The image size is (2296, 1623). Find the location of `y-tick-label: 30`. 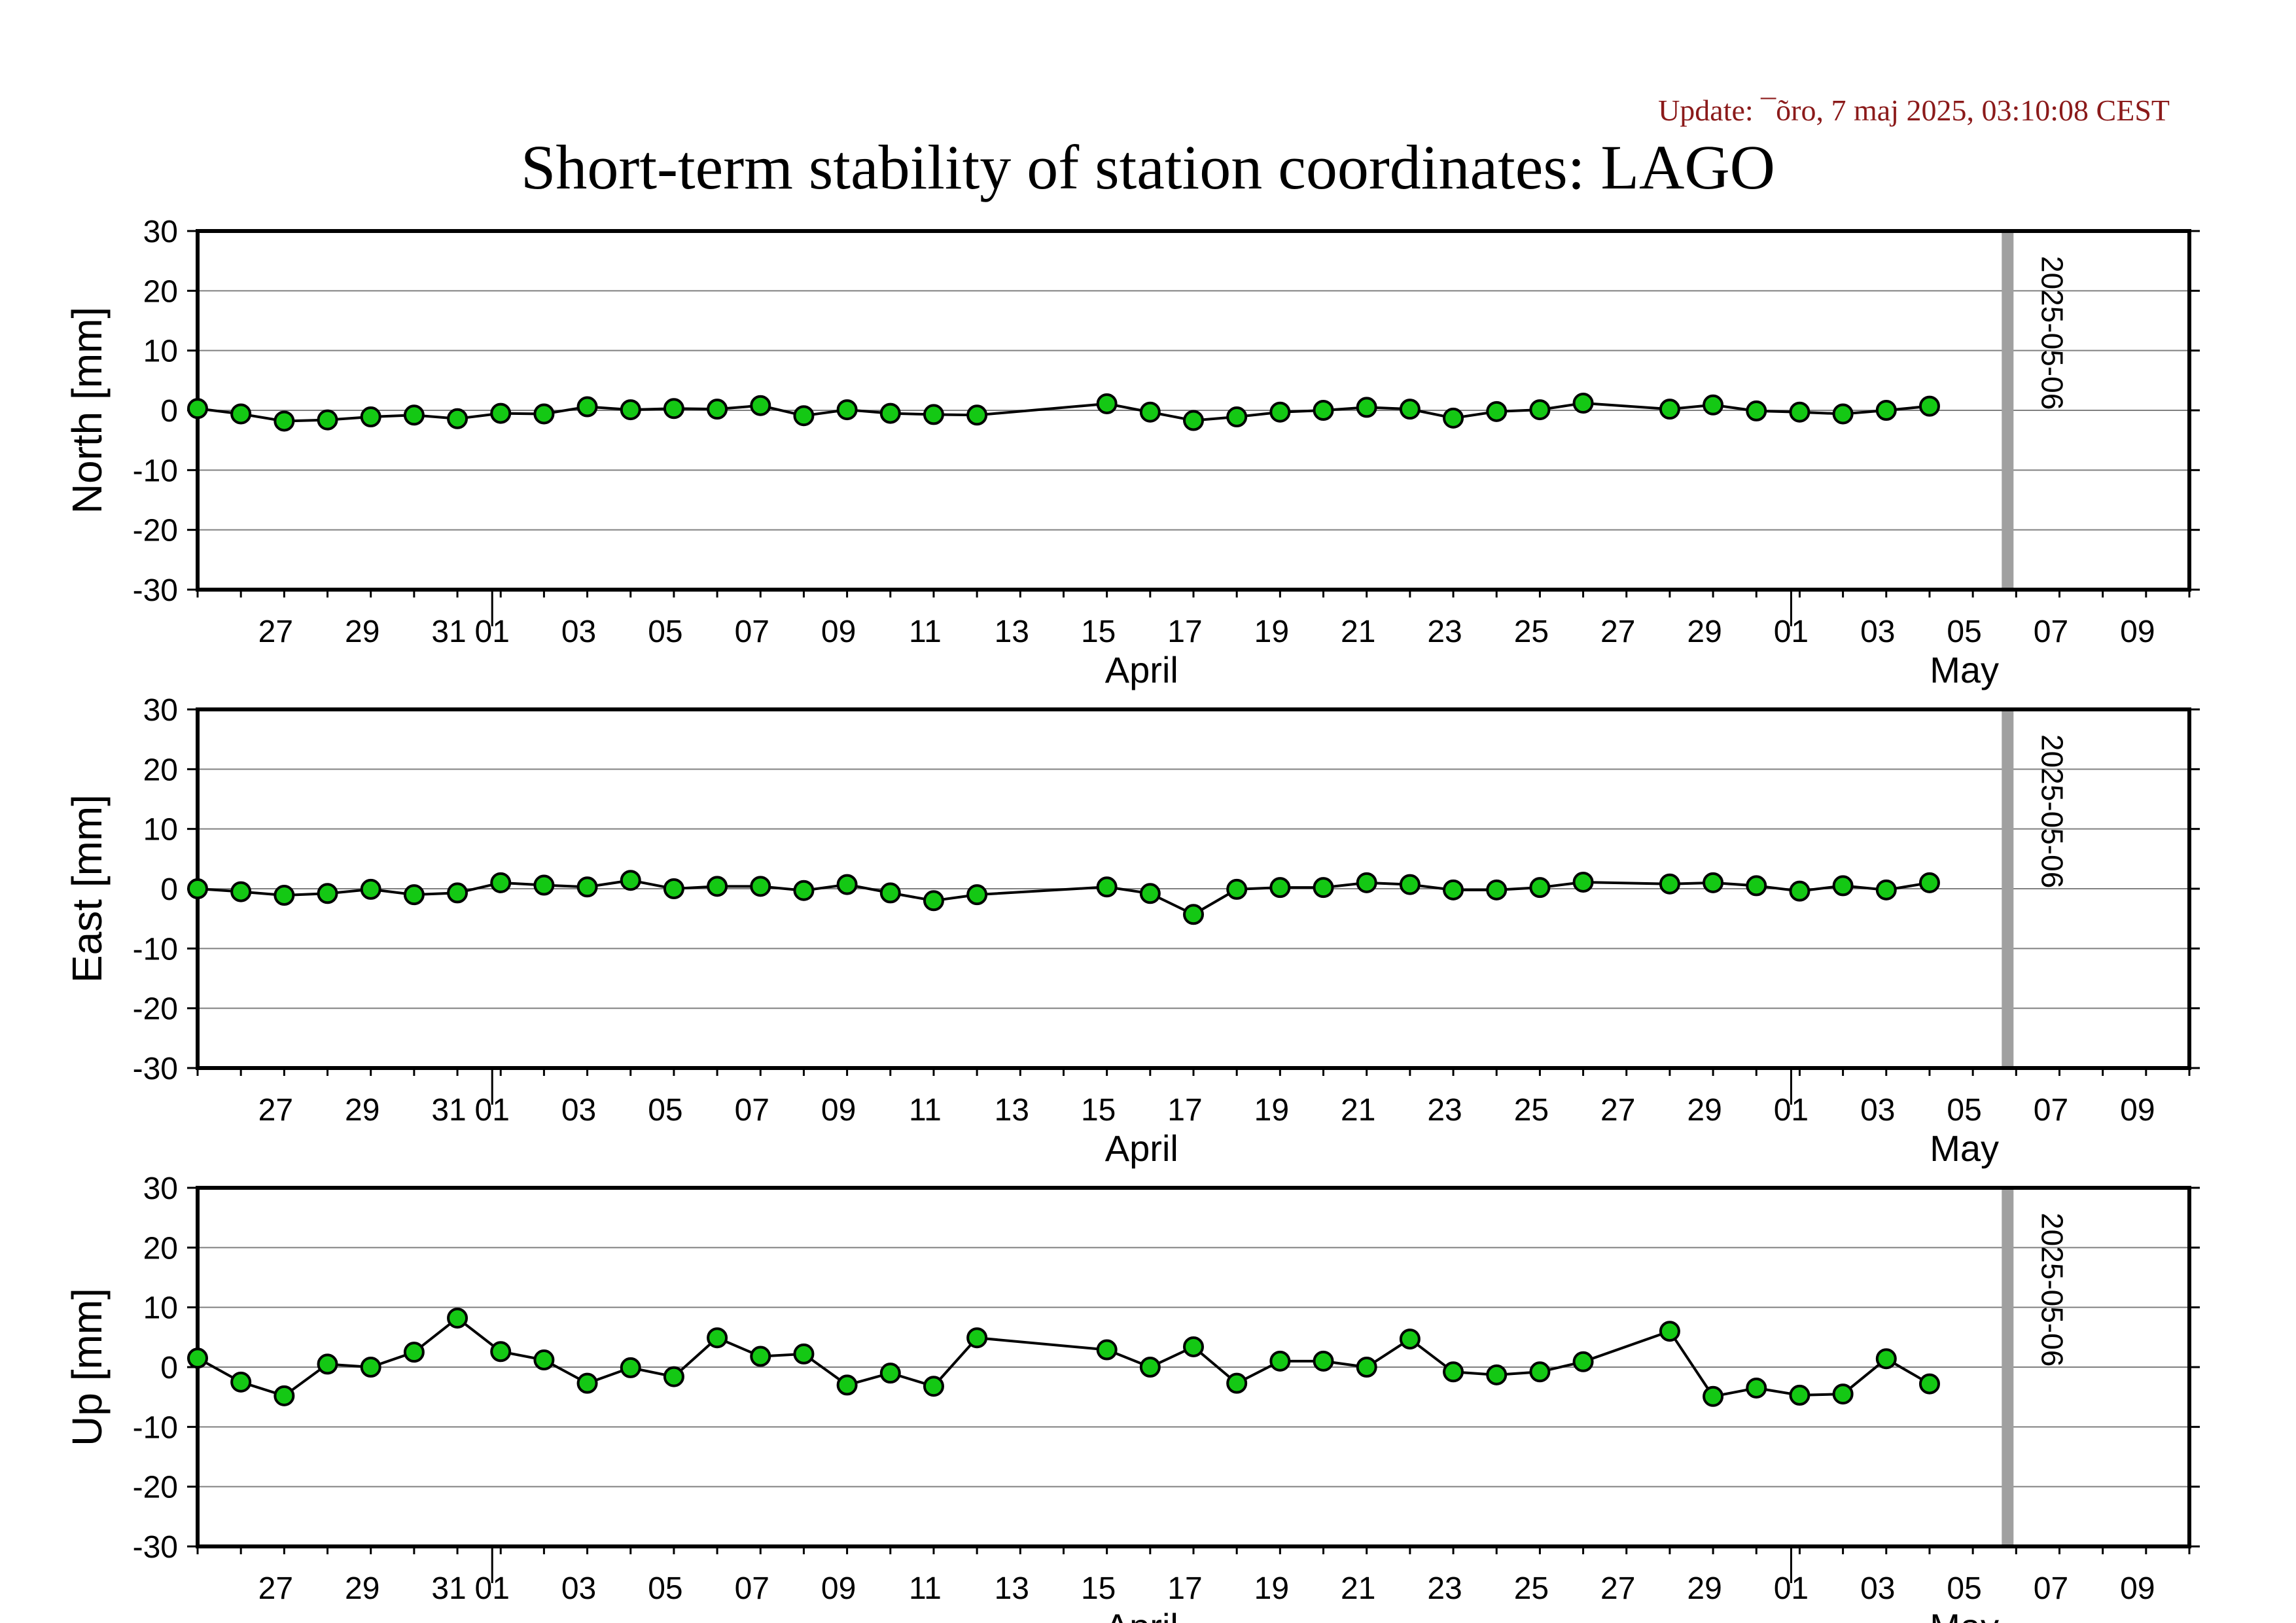

y-tick-label: 30 is located at coordinates (160, 710).